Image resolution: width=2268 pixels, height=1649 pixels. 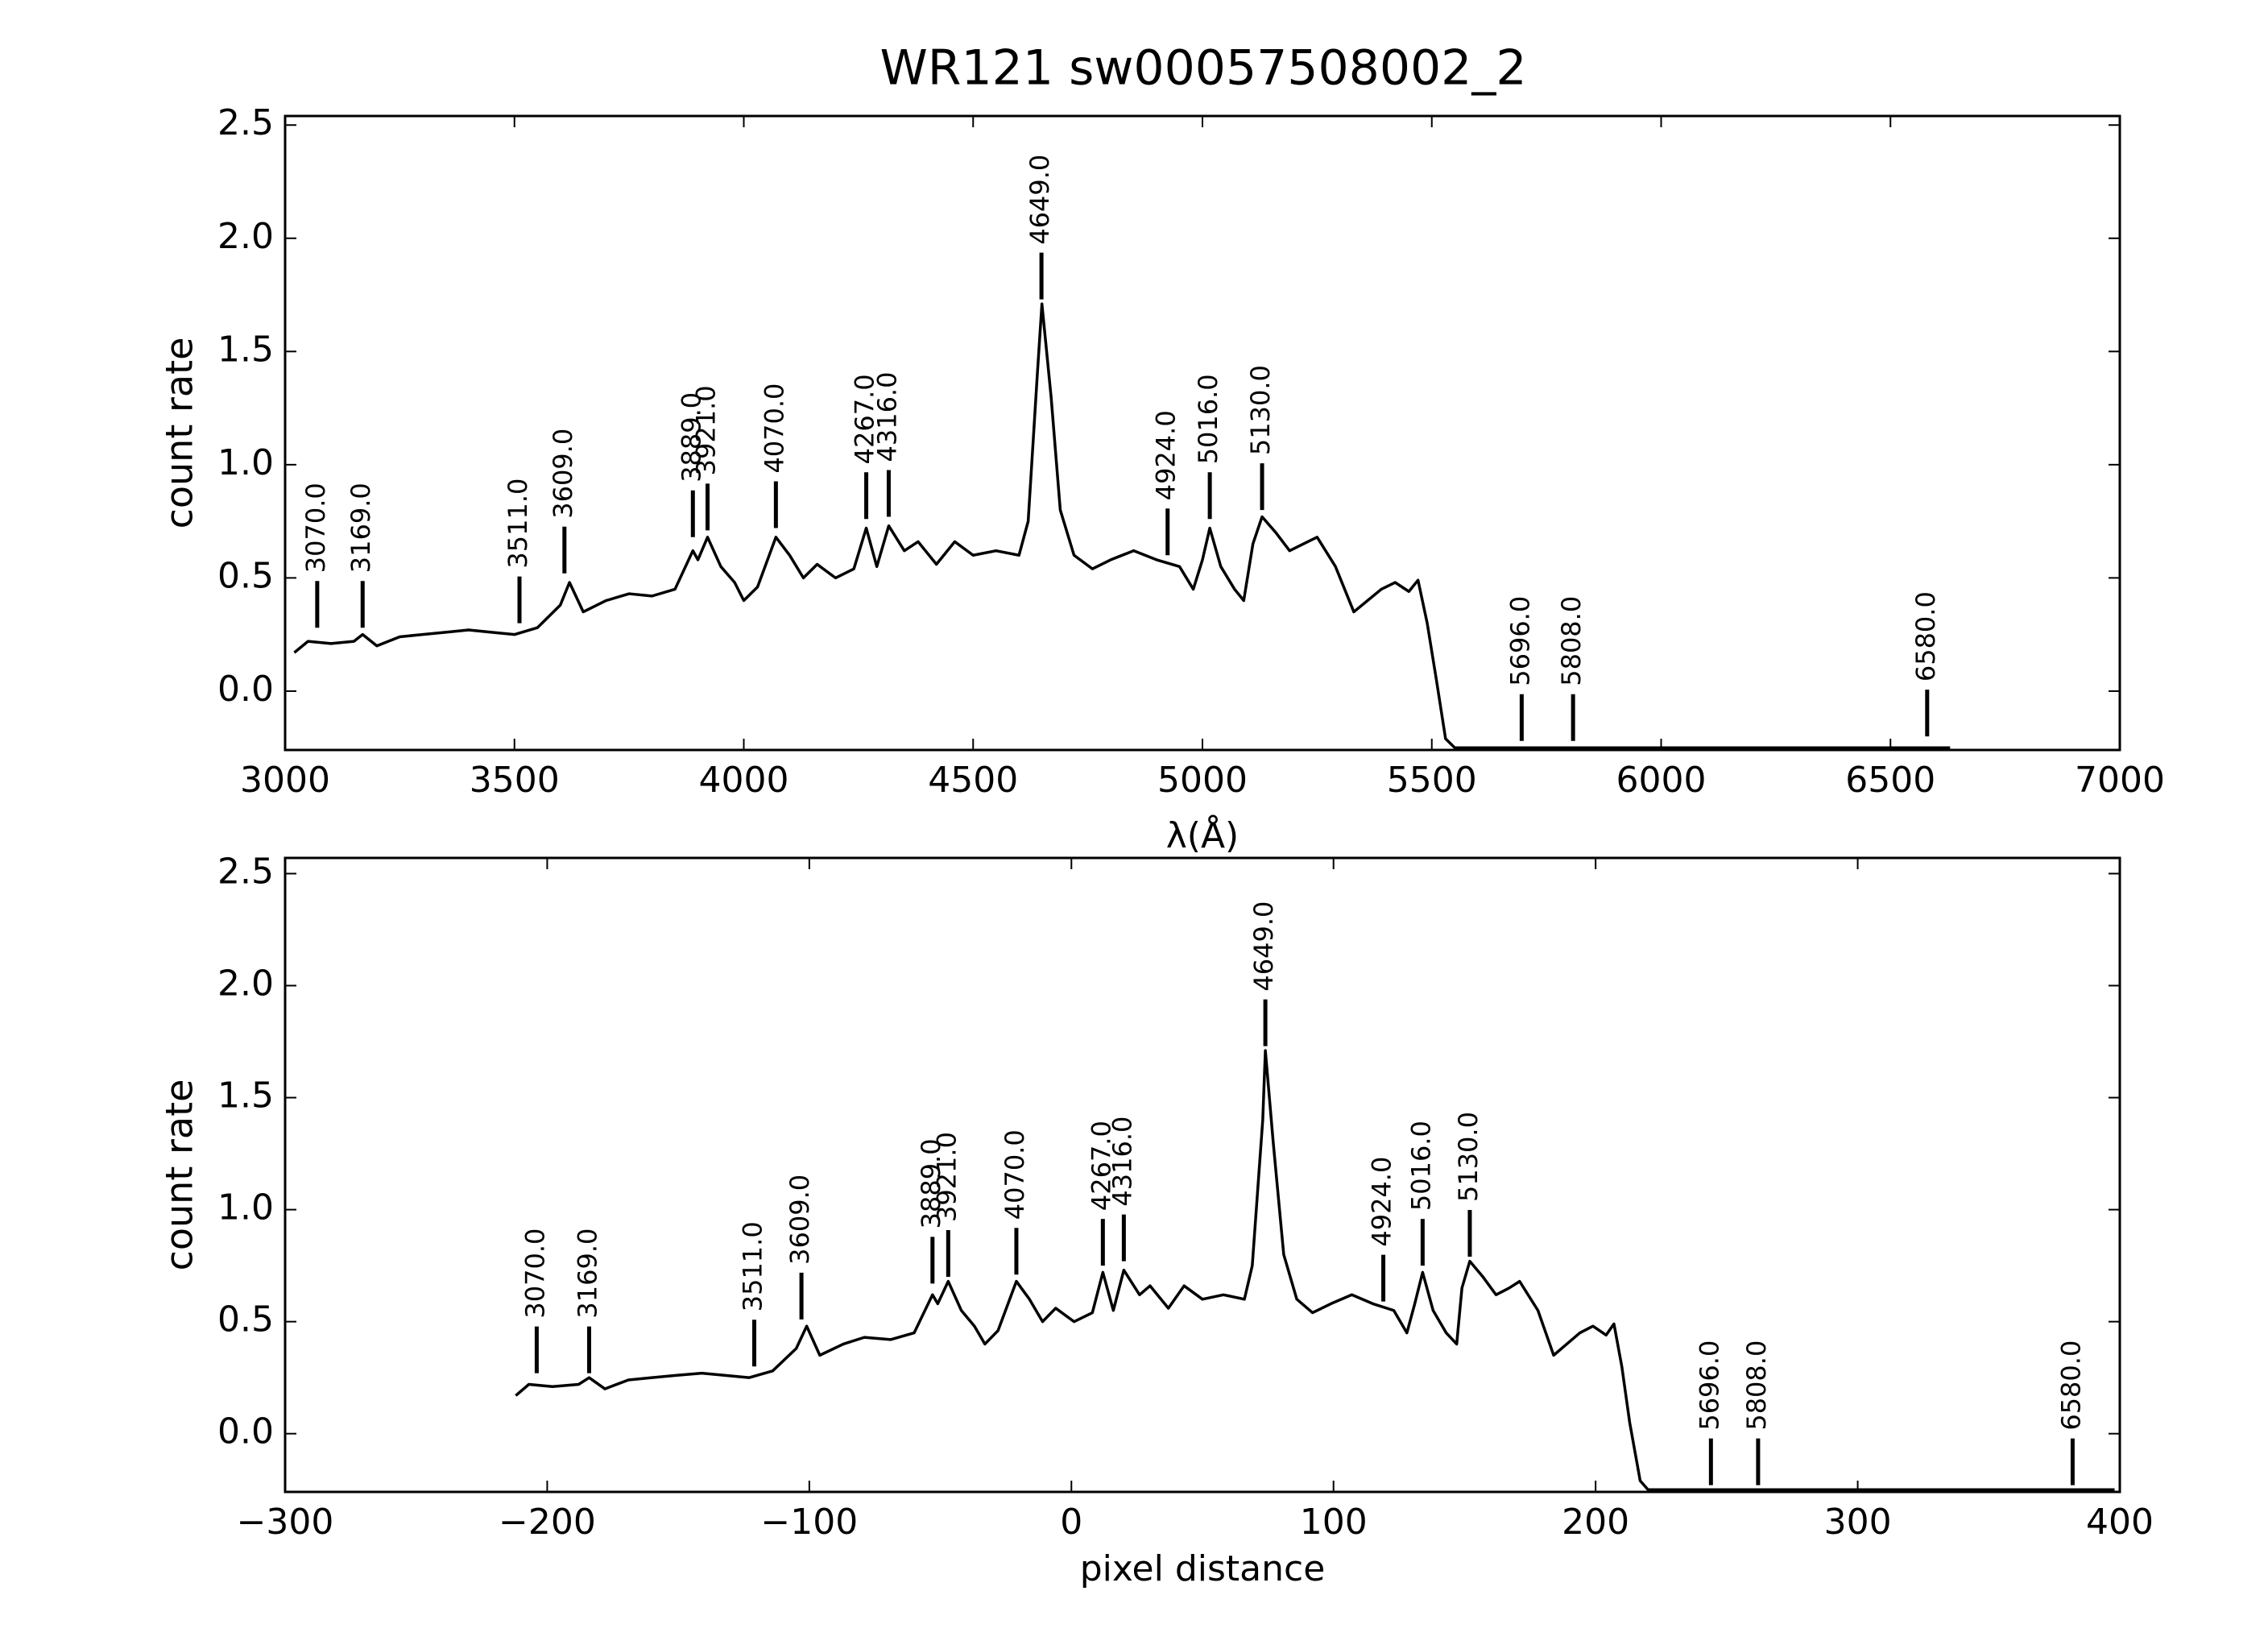 What do you see at coordinates (2120, 1522) in the screenshot?
I see `x-tick-label: 400` at bounding box center [2120, 1522].